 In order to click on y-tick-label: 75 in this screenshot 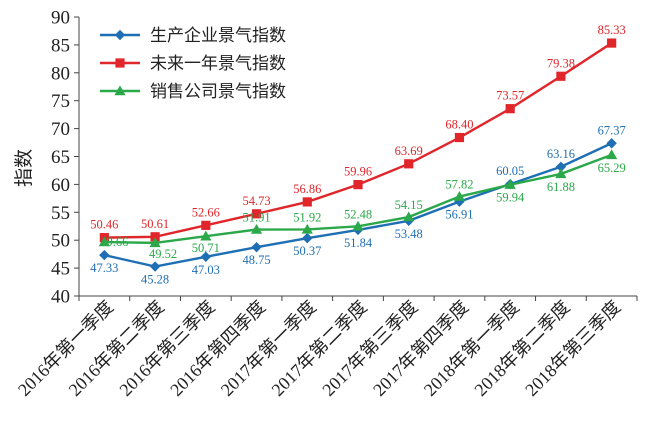, I will do `click(60, 101)`.